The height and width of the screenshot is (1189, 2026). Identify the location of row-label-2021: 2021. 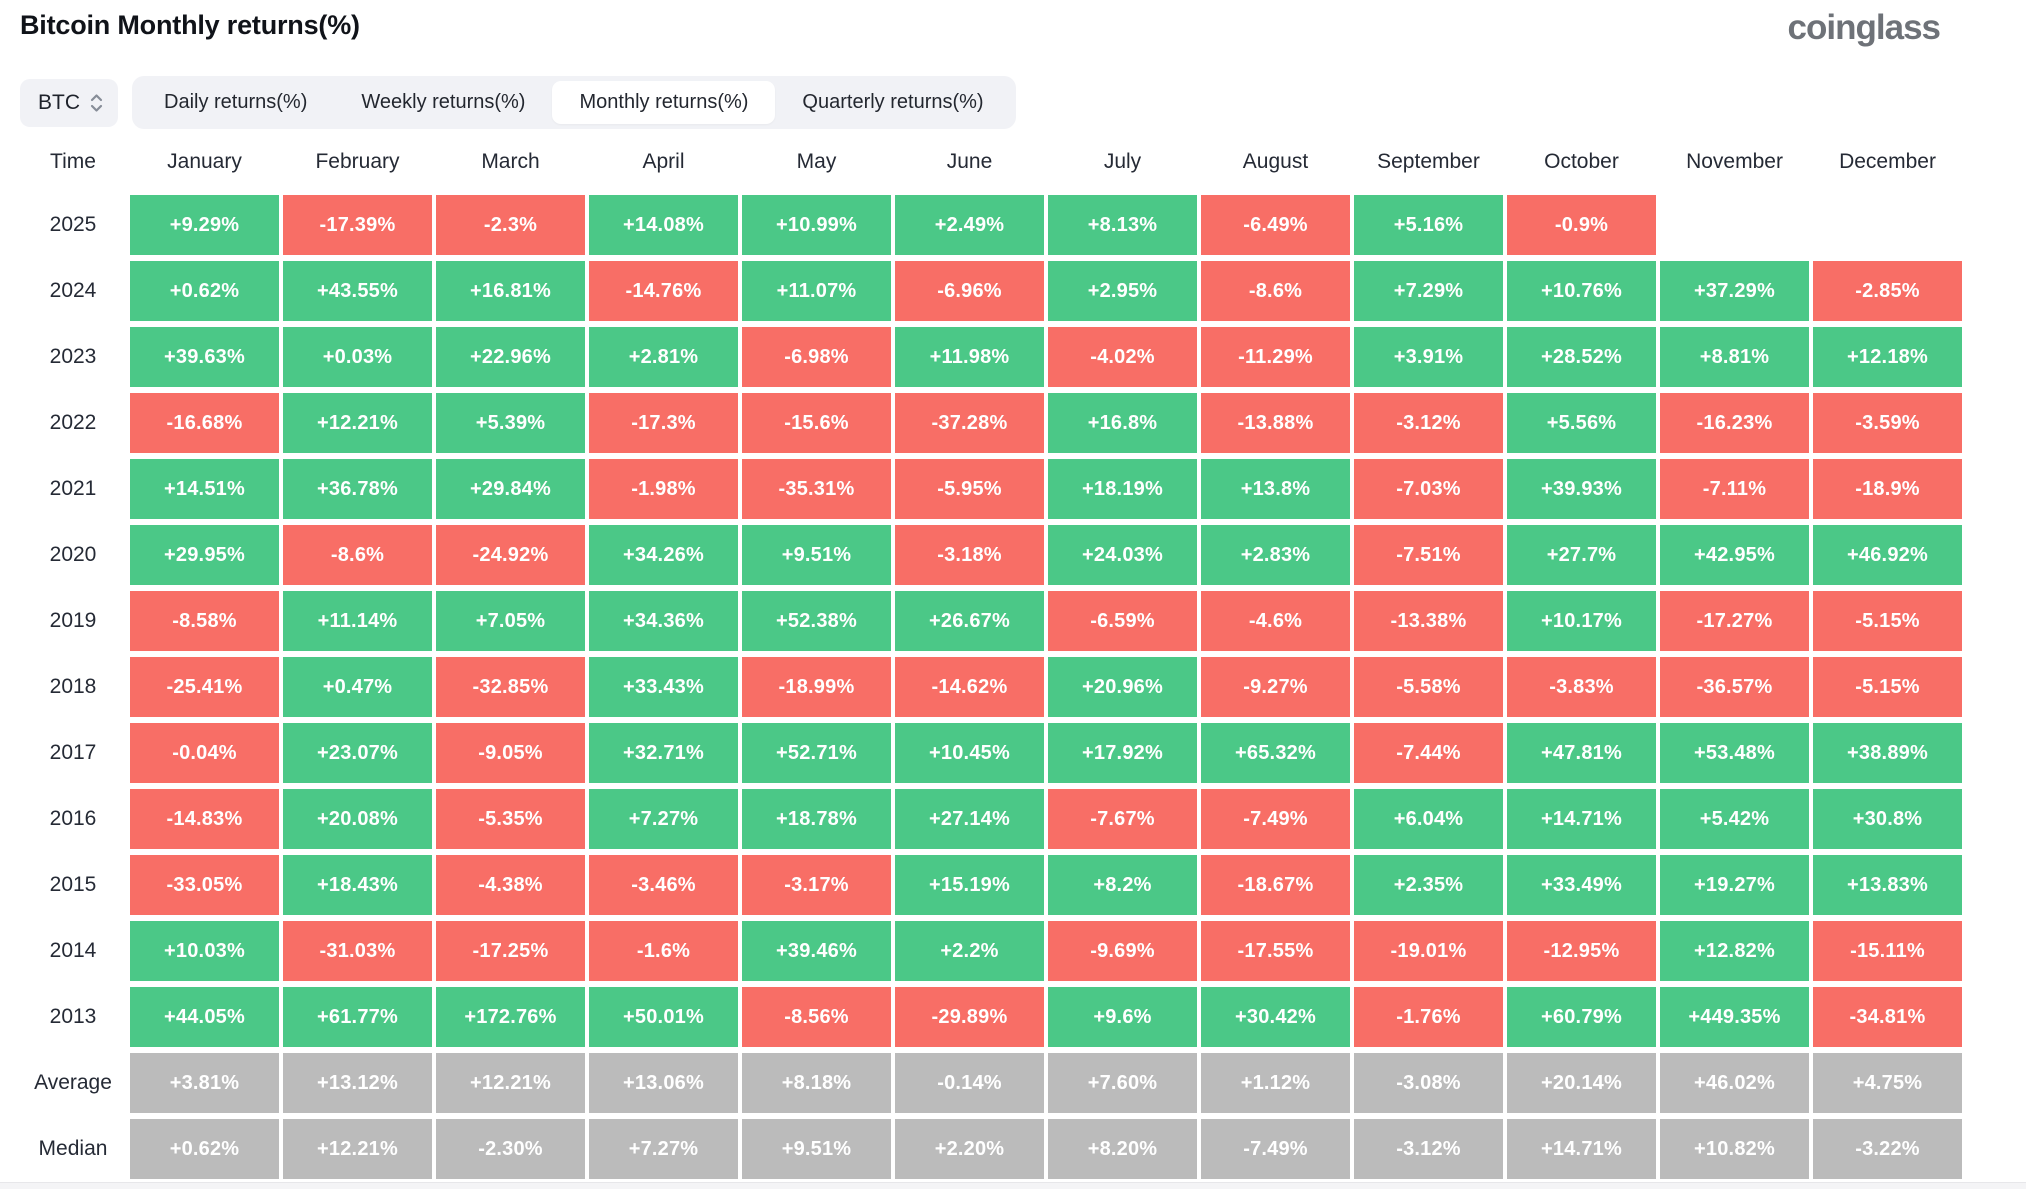
(73, 488).